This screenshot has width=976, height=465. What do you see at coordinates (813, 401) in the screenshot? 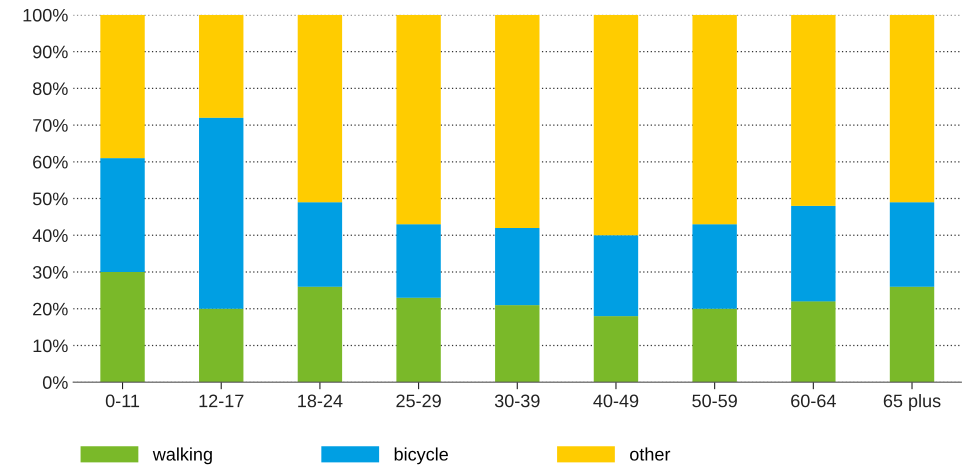
I see `x-tick-label: 60-64` at bounding box center [813, 401].